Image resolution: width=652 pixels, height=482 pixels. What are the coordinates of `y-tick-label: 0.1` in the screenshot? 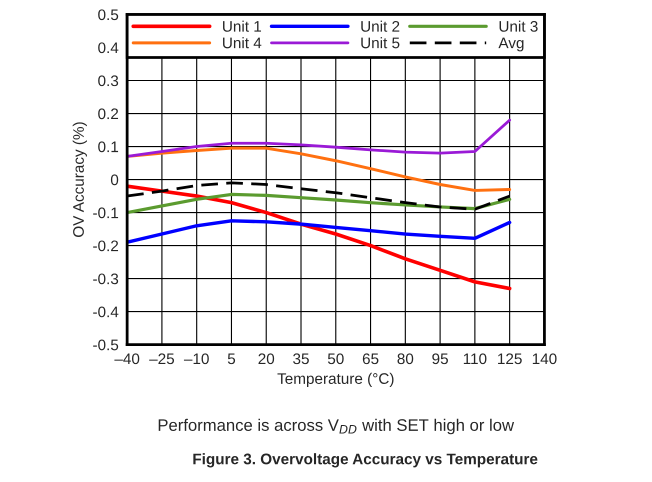 It's located at (108, 146).